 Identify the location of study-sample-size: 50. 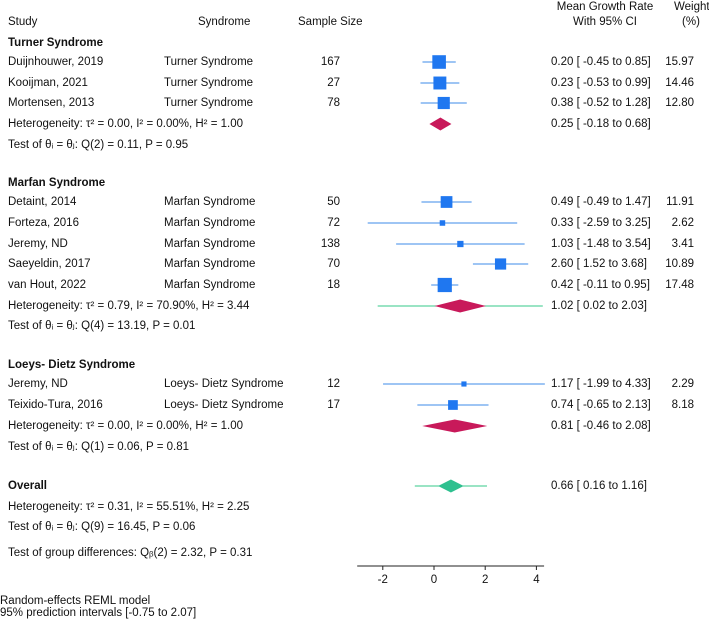
(333, 202).